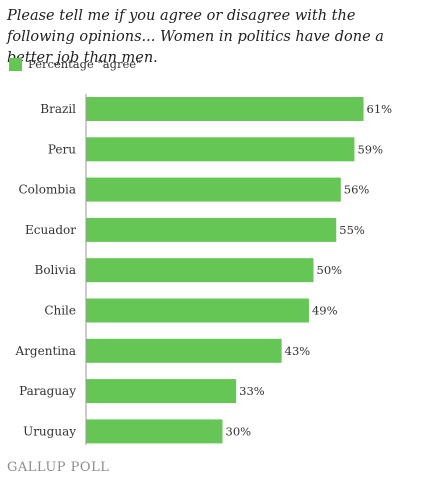  Describe the element at coordinates (47, 391) in the screenshot. I see `category-label: Paraguay` at that location.